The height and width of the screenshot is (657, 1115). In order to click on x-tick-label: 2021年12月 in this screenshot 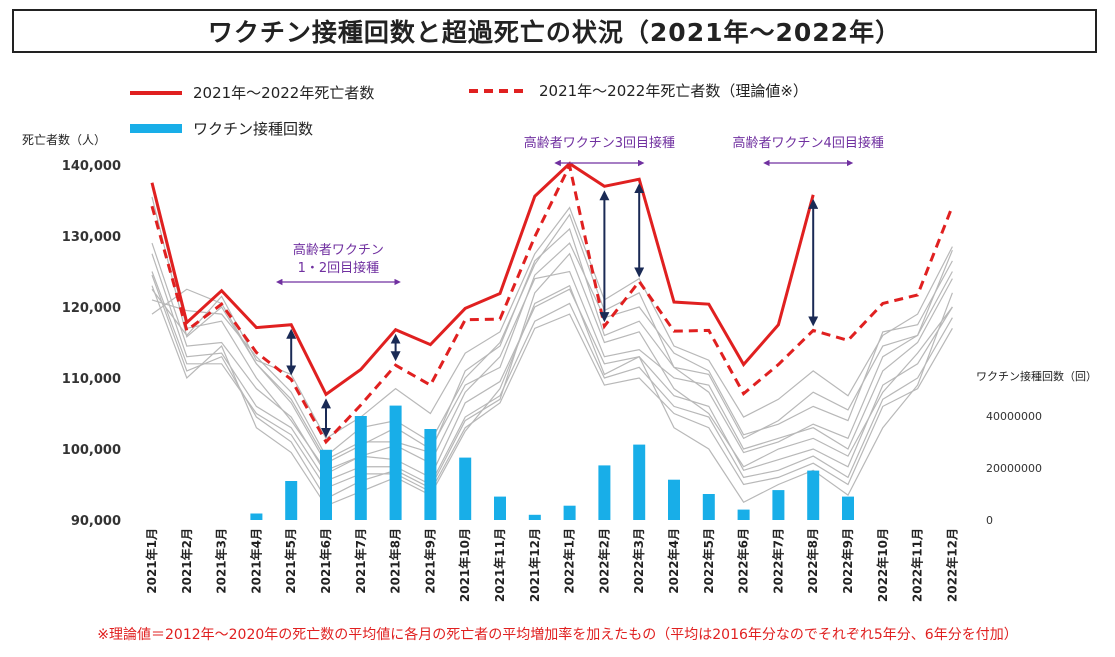, I will do `click(534, 565)`.